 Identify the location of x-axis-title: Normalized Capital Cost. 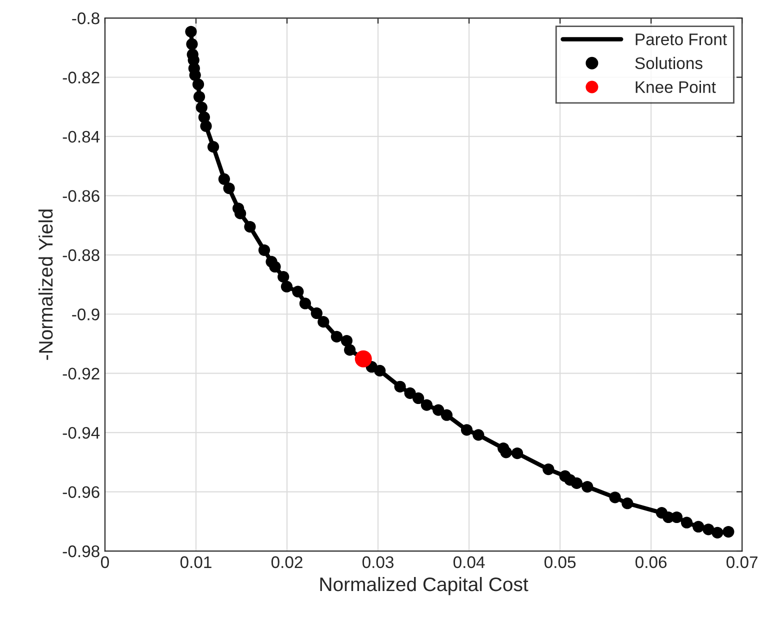
(424, 586).